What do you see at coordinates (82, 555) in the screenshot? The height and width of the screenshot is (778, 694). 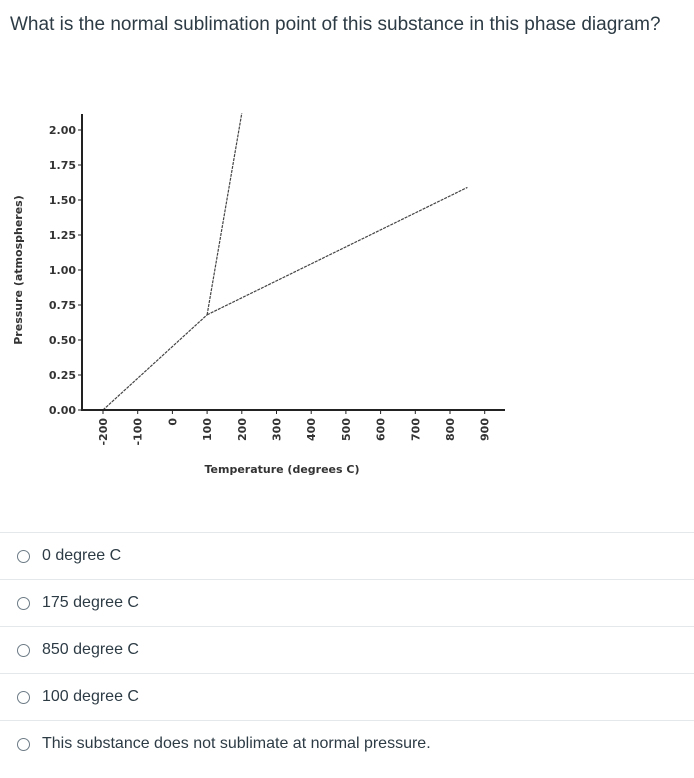 I see `answer-label: 0 degree C` at bounding box center [82, 555].